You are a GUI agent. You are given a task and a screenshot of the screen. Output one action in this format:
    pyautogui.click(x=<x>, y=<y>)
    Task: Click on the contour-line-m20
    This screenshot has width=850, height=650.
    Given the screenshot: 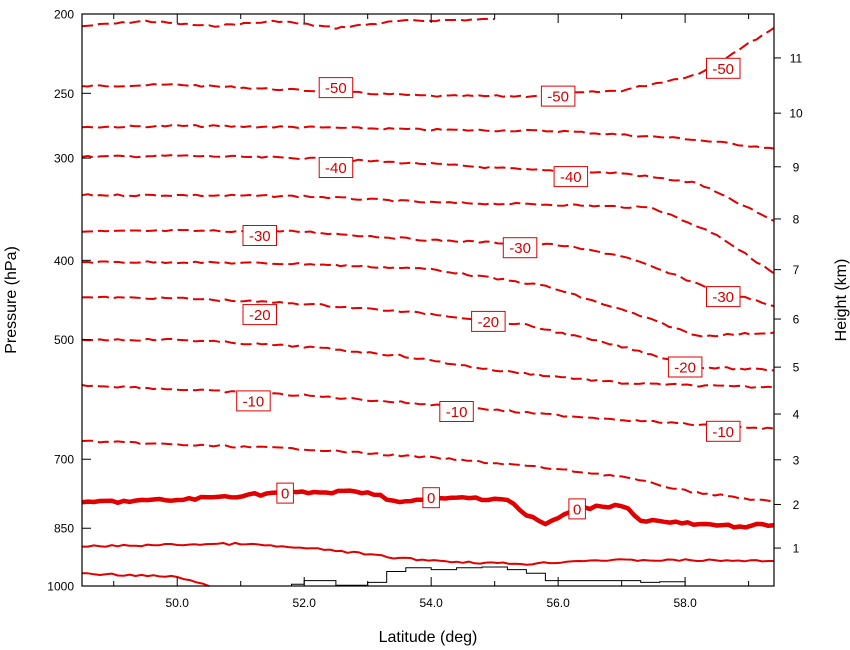 What is the action you would take?
    pyautogui.click(x=428, y=333)
    